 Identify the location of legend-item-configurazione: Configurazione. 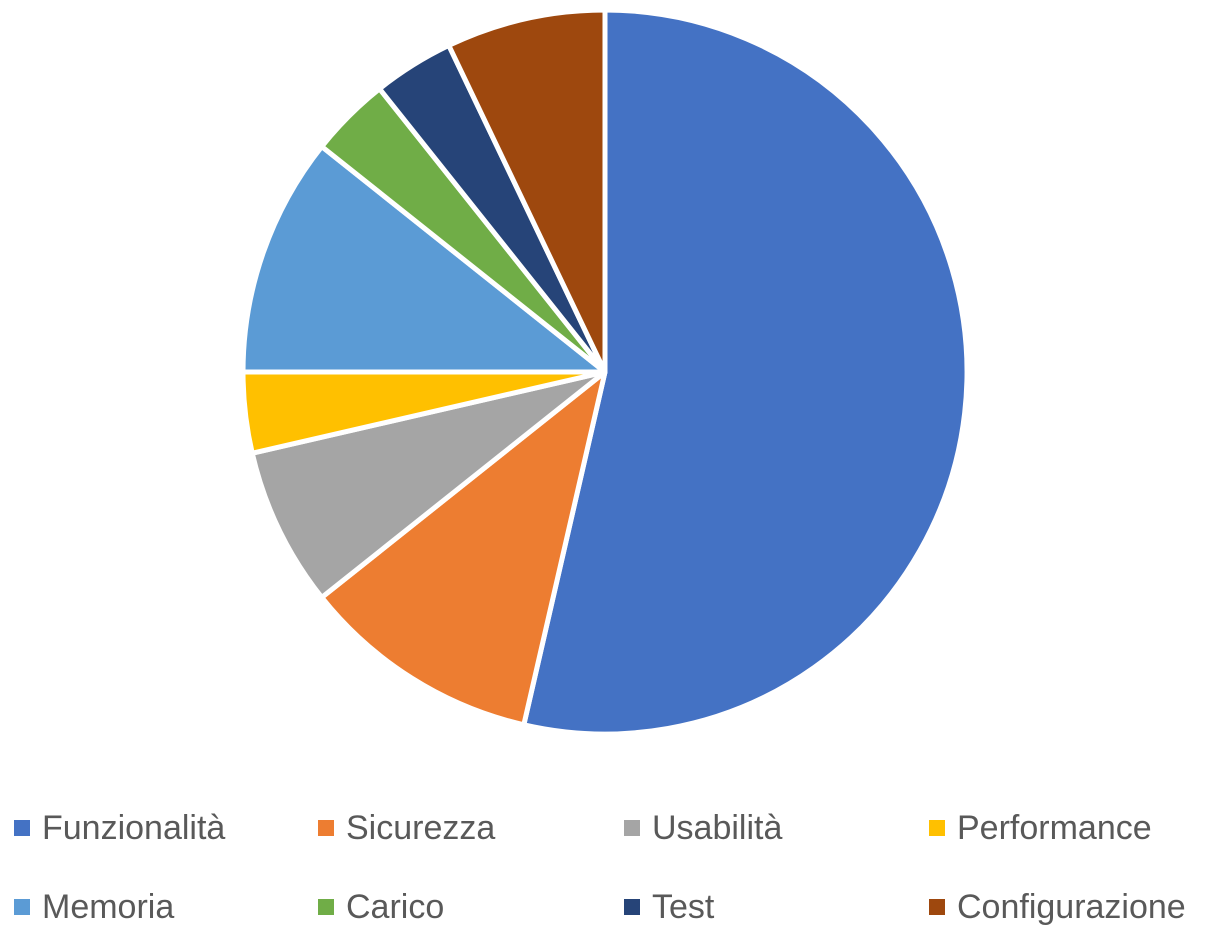
(1057, 907).